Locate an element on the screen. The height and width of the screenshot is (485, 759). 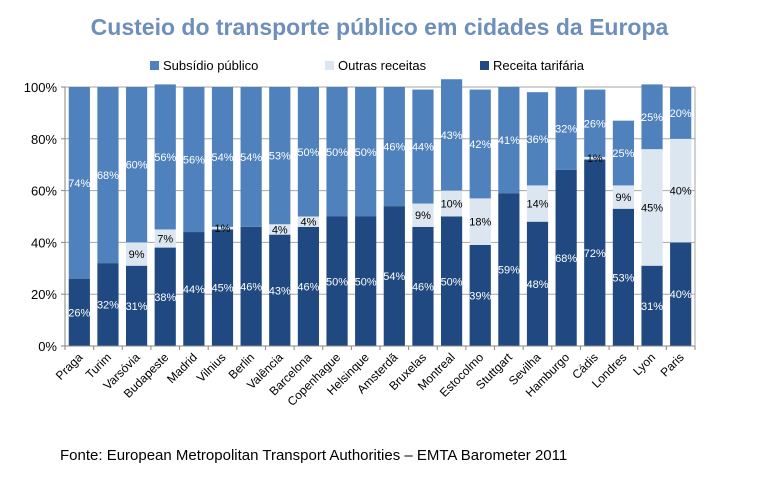
x-tick-label: Lyon is located at coordinates (644, 364).